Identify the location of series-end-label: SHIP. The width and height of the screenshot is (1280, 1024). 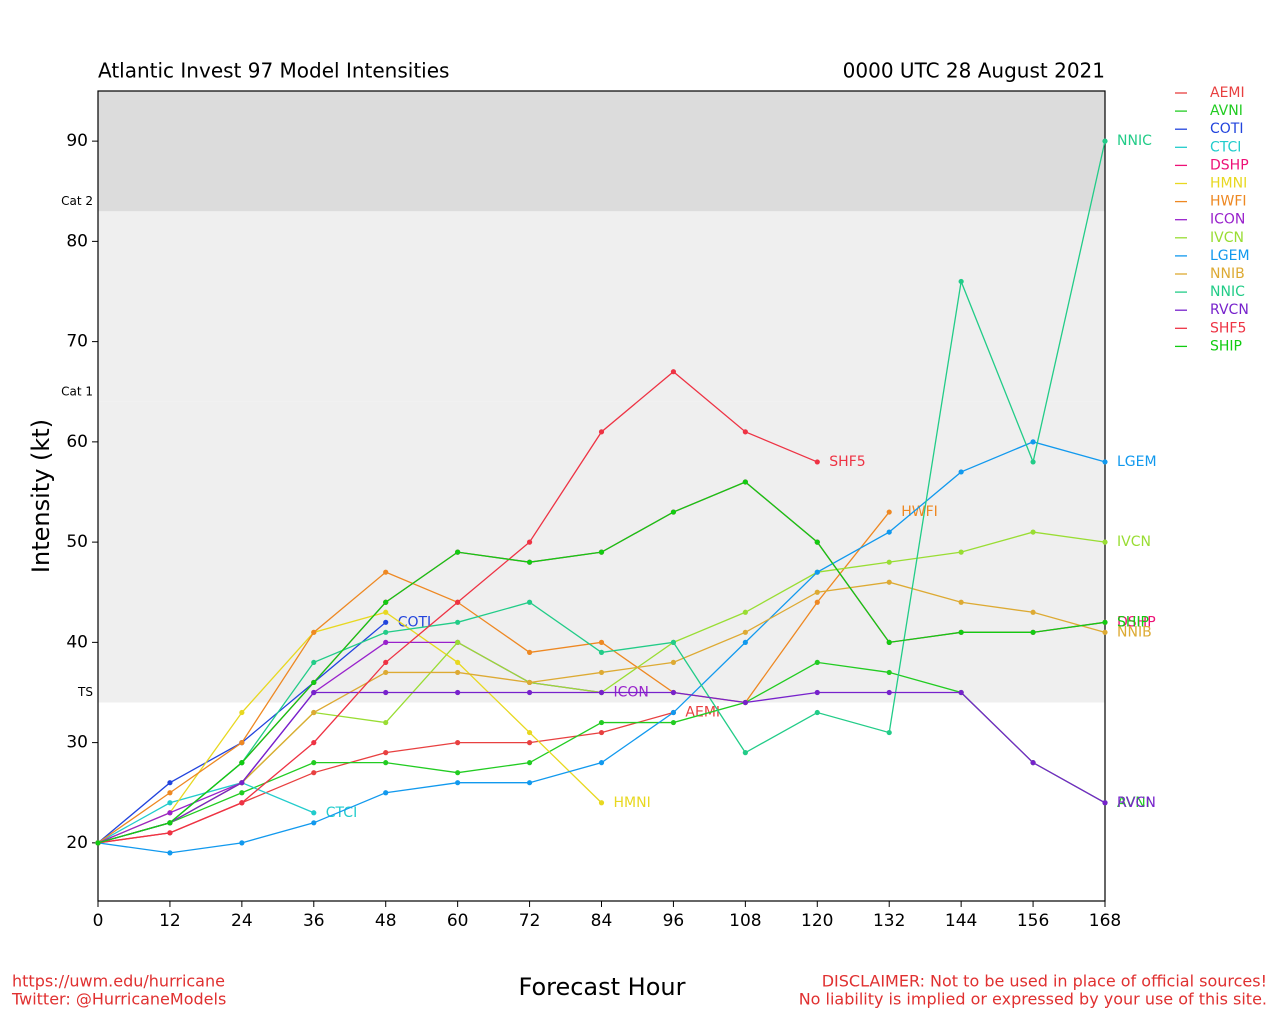
(1133, 622).